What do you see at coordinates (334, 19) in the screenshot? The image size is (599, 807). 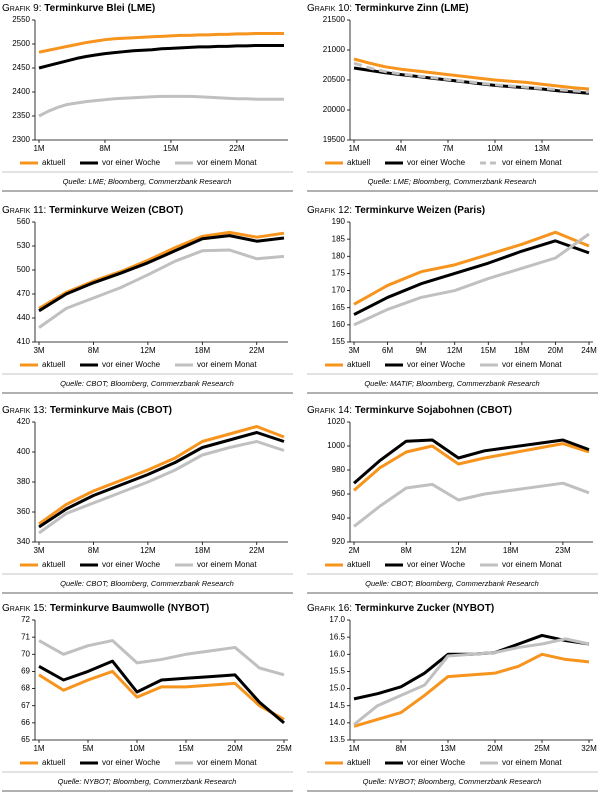 I see `y-tick-label: 21500` at bounding box center [334, 19].